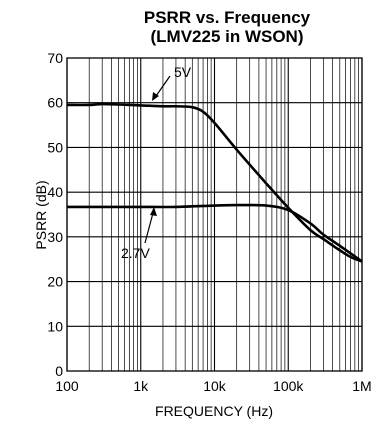 The image size is (377, 430). What do you see at coordinates (55, 237) in the screenshot?
I see `y-tick-label: 30` at bounding box center [55, 237].